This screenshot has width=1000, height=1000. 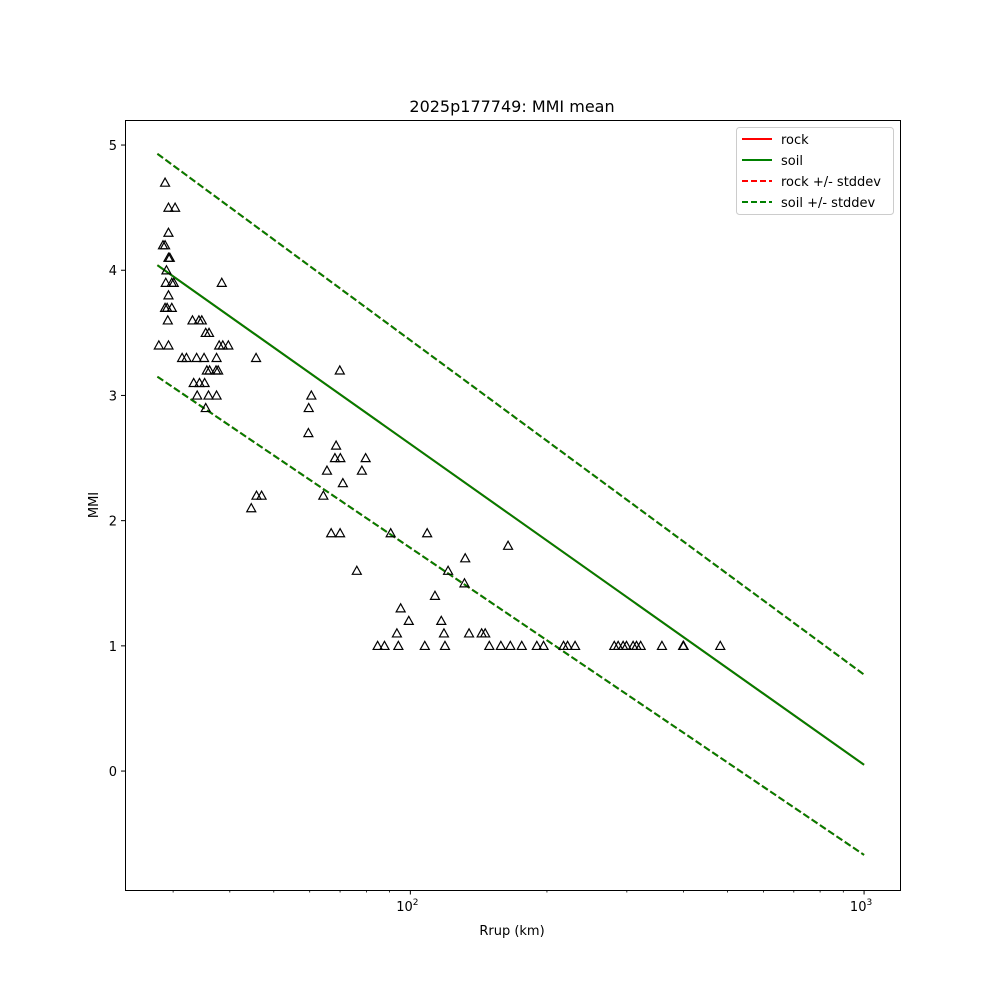 I want to click on legend-label: soil +/- stddev, so click(x=828, y=203).